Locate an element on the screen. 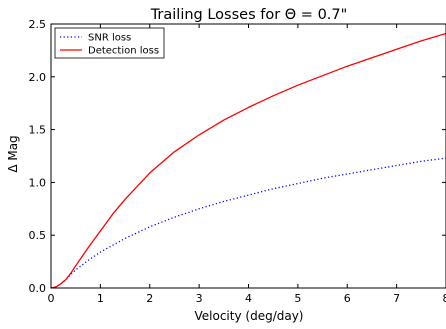  x-tick-label: 3 is located at coordinates (199, 298).